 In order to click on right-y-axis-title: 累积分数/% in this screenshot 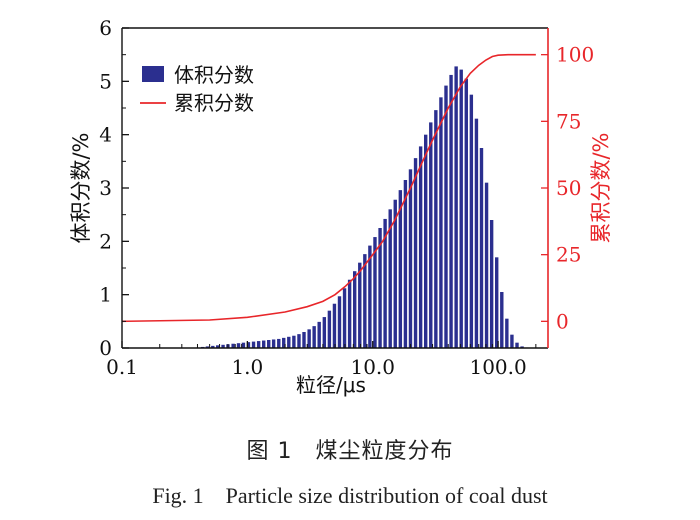, I will do `click(601, 187)`.